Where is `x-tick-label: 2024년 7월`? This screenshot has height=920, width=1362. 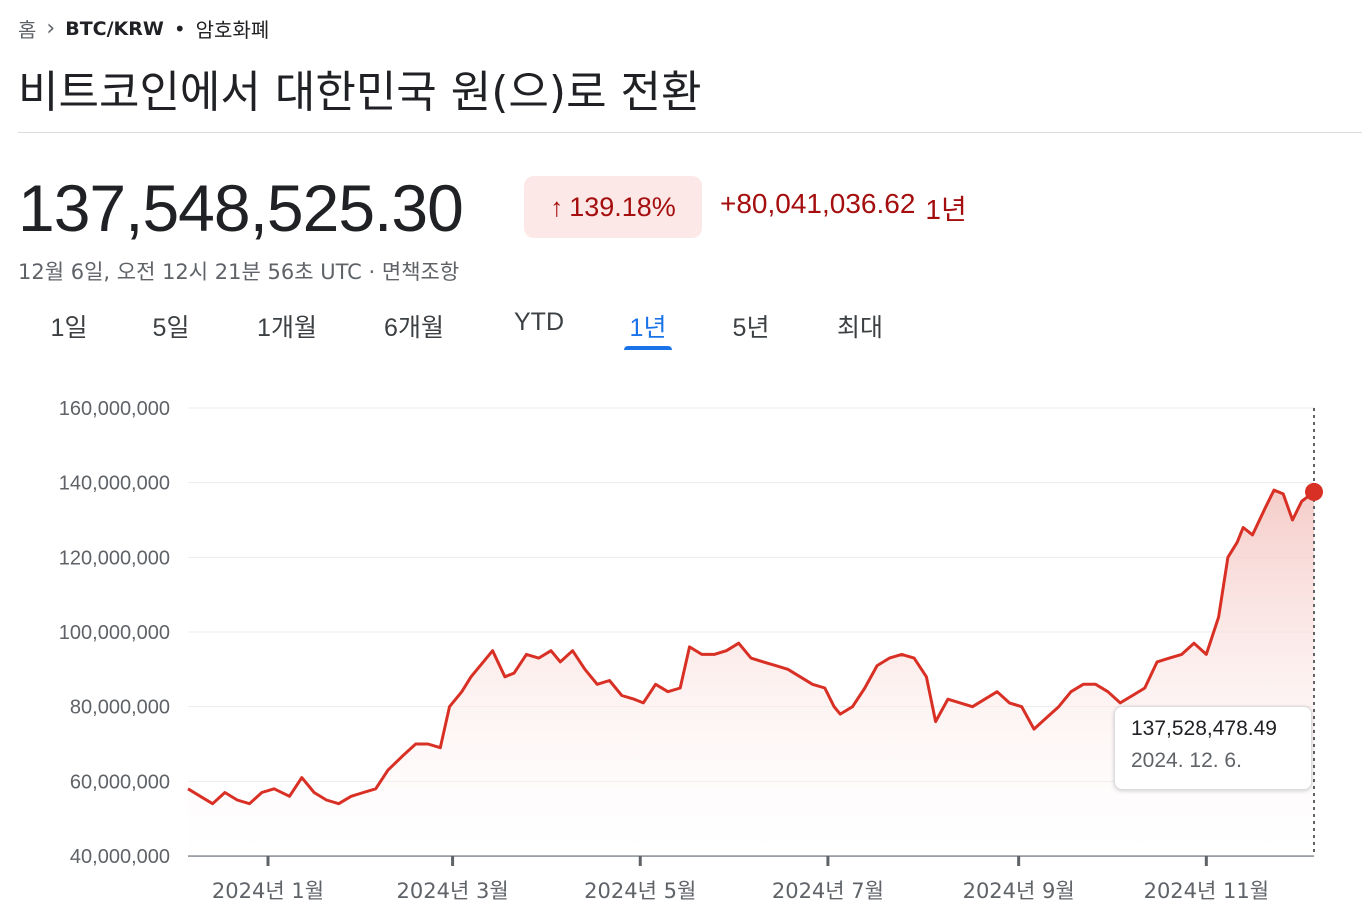 x-tick-label: 2024년 7월 is located at coordinates (828, 891).